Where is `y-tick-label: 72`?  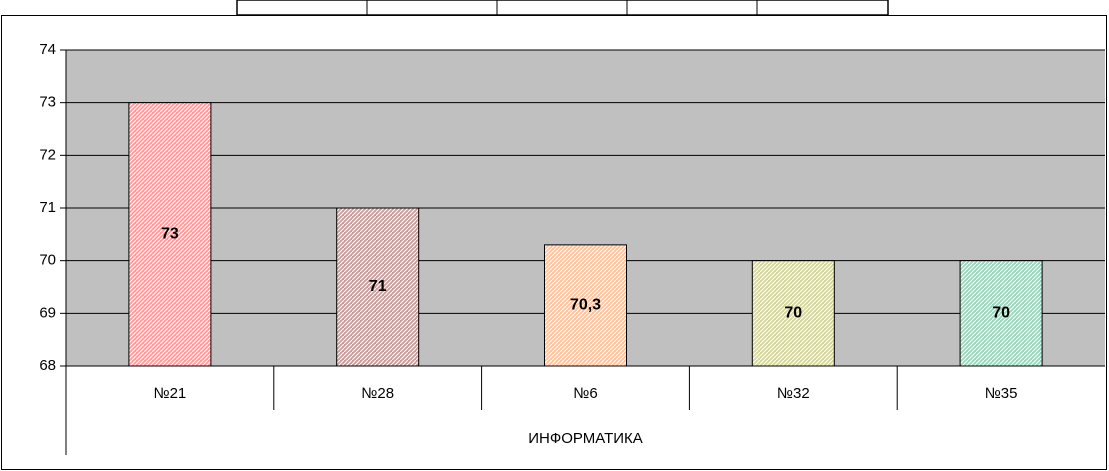
y-tick-label: 72 is located at coordinates (47, 154).